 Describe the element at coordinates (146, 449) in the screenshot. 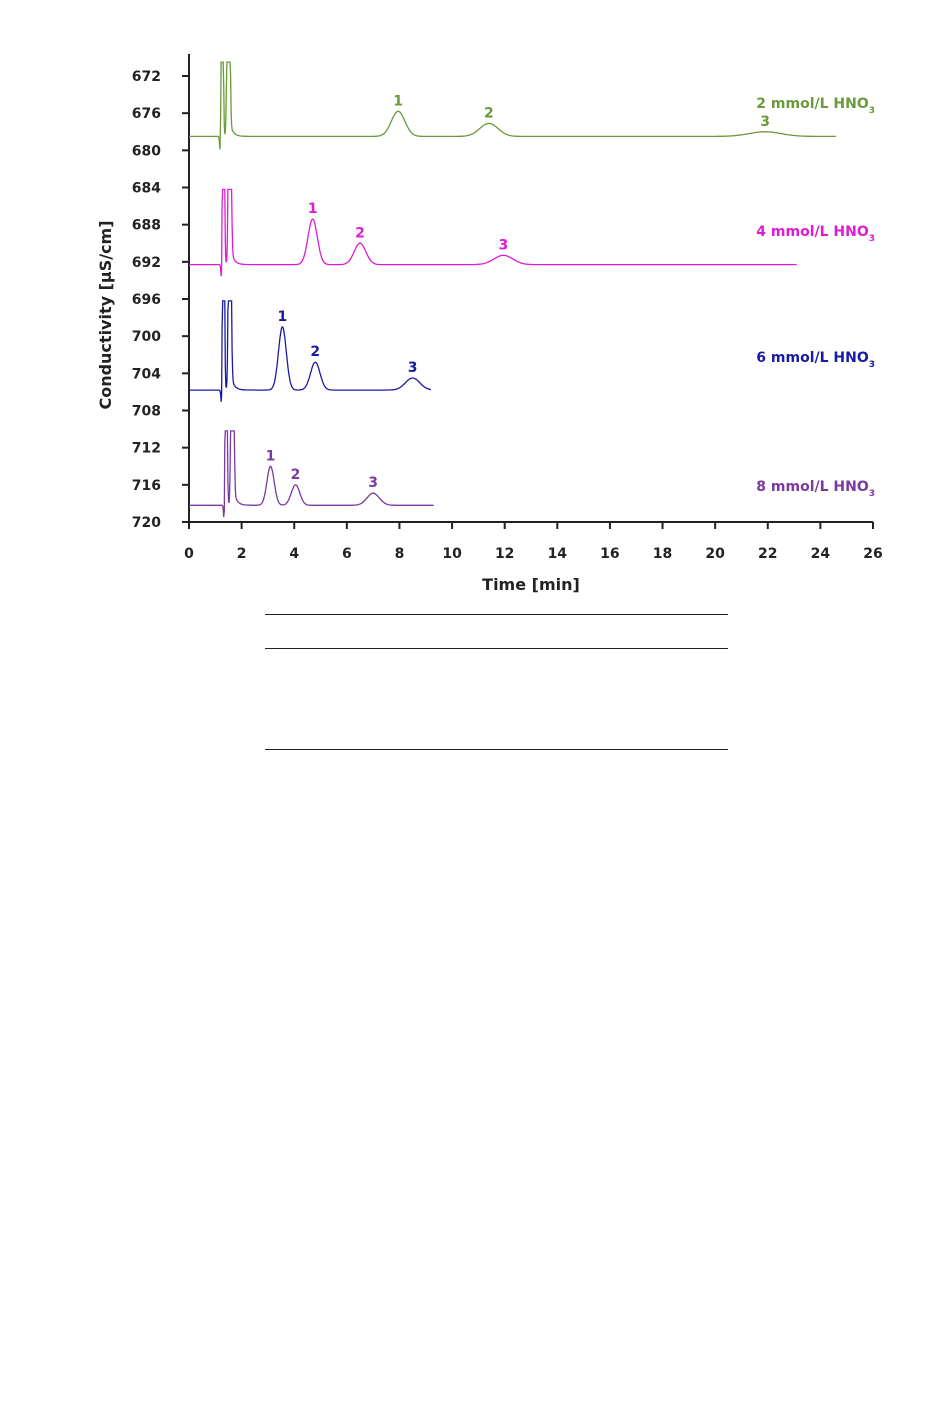

I see `y-tick-label: 712` at that location.